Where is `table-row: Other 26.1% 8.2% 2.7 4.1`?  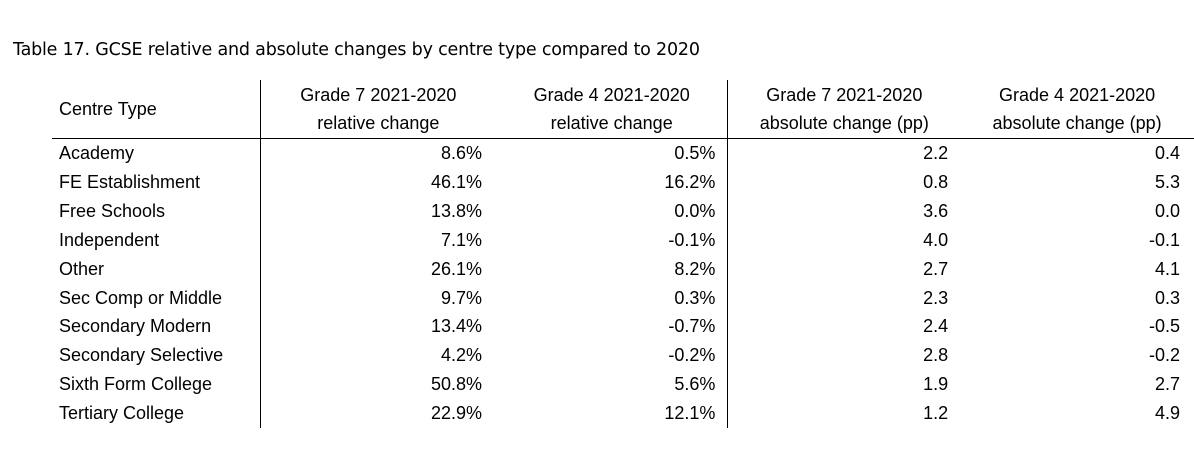 table-row: Other 26.1% 8.2% 2.7 4.1 is located at coordinates (623, 269).